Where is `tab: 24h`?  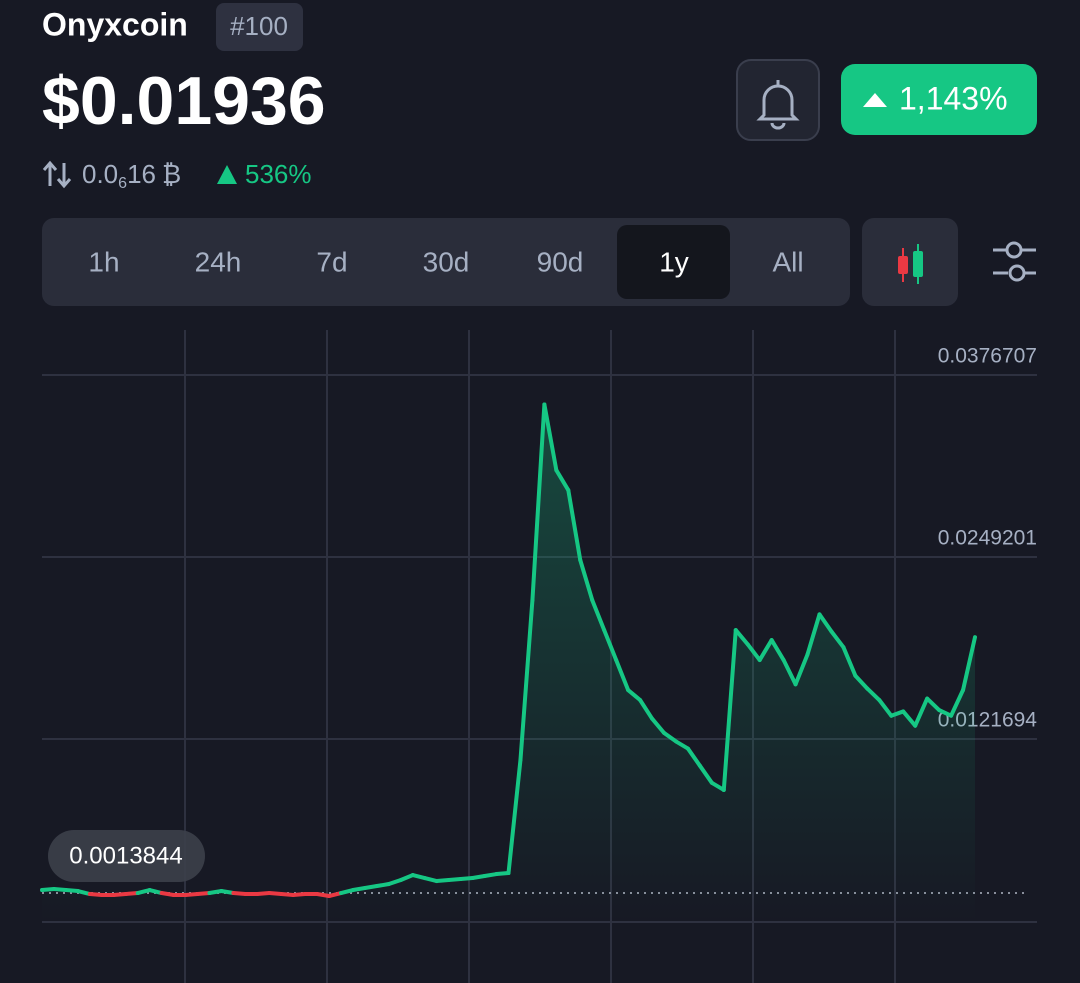
tab: 24h is located at coordinates (218, 261).